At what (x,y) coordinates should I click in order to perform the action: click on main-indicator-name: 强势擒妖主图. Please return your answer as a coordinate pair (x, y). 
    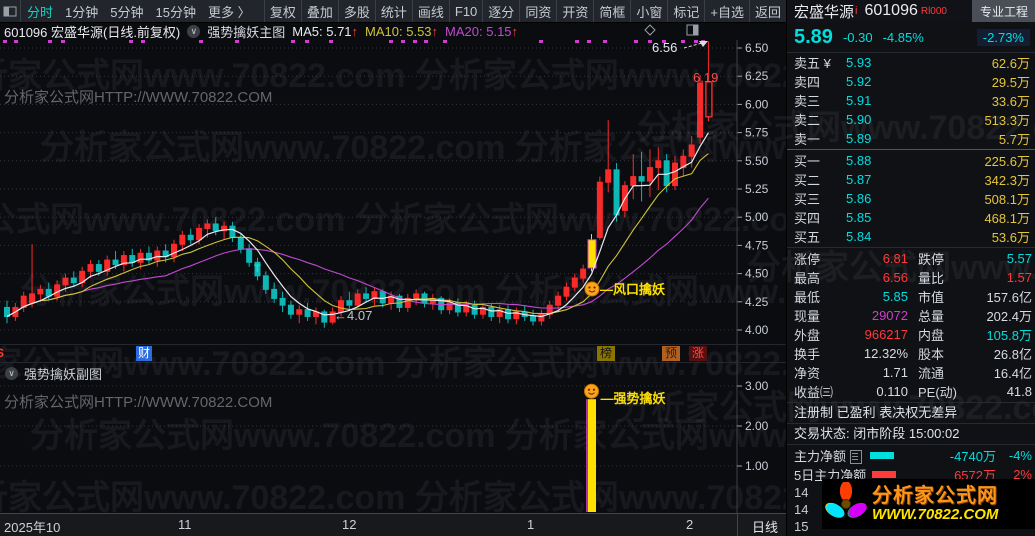
    Looking at the image, I should click on (246, 32).